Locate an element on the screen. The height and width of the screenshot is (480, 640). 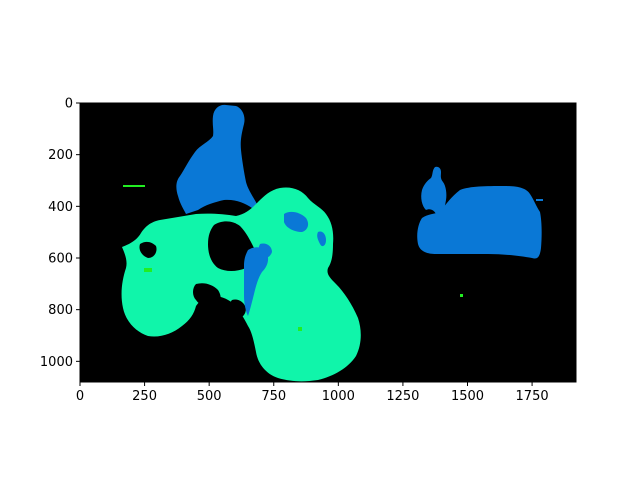
car-mirror-speck is located at coordinates (539, 200).